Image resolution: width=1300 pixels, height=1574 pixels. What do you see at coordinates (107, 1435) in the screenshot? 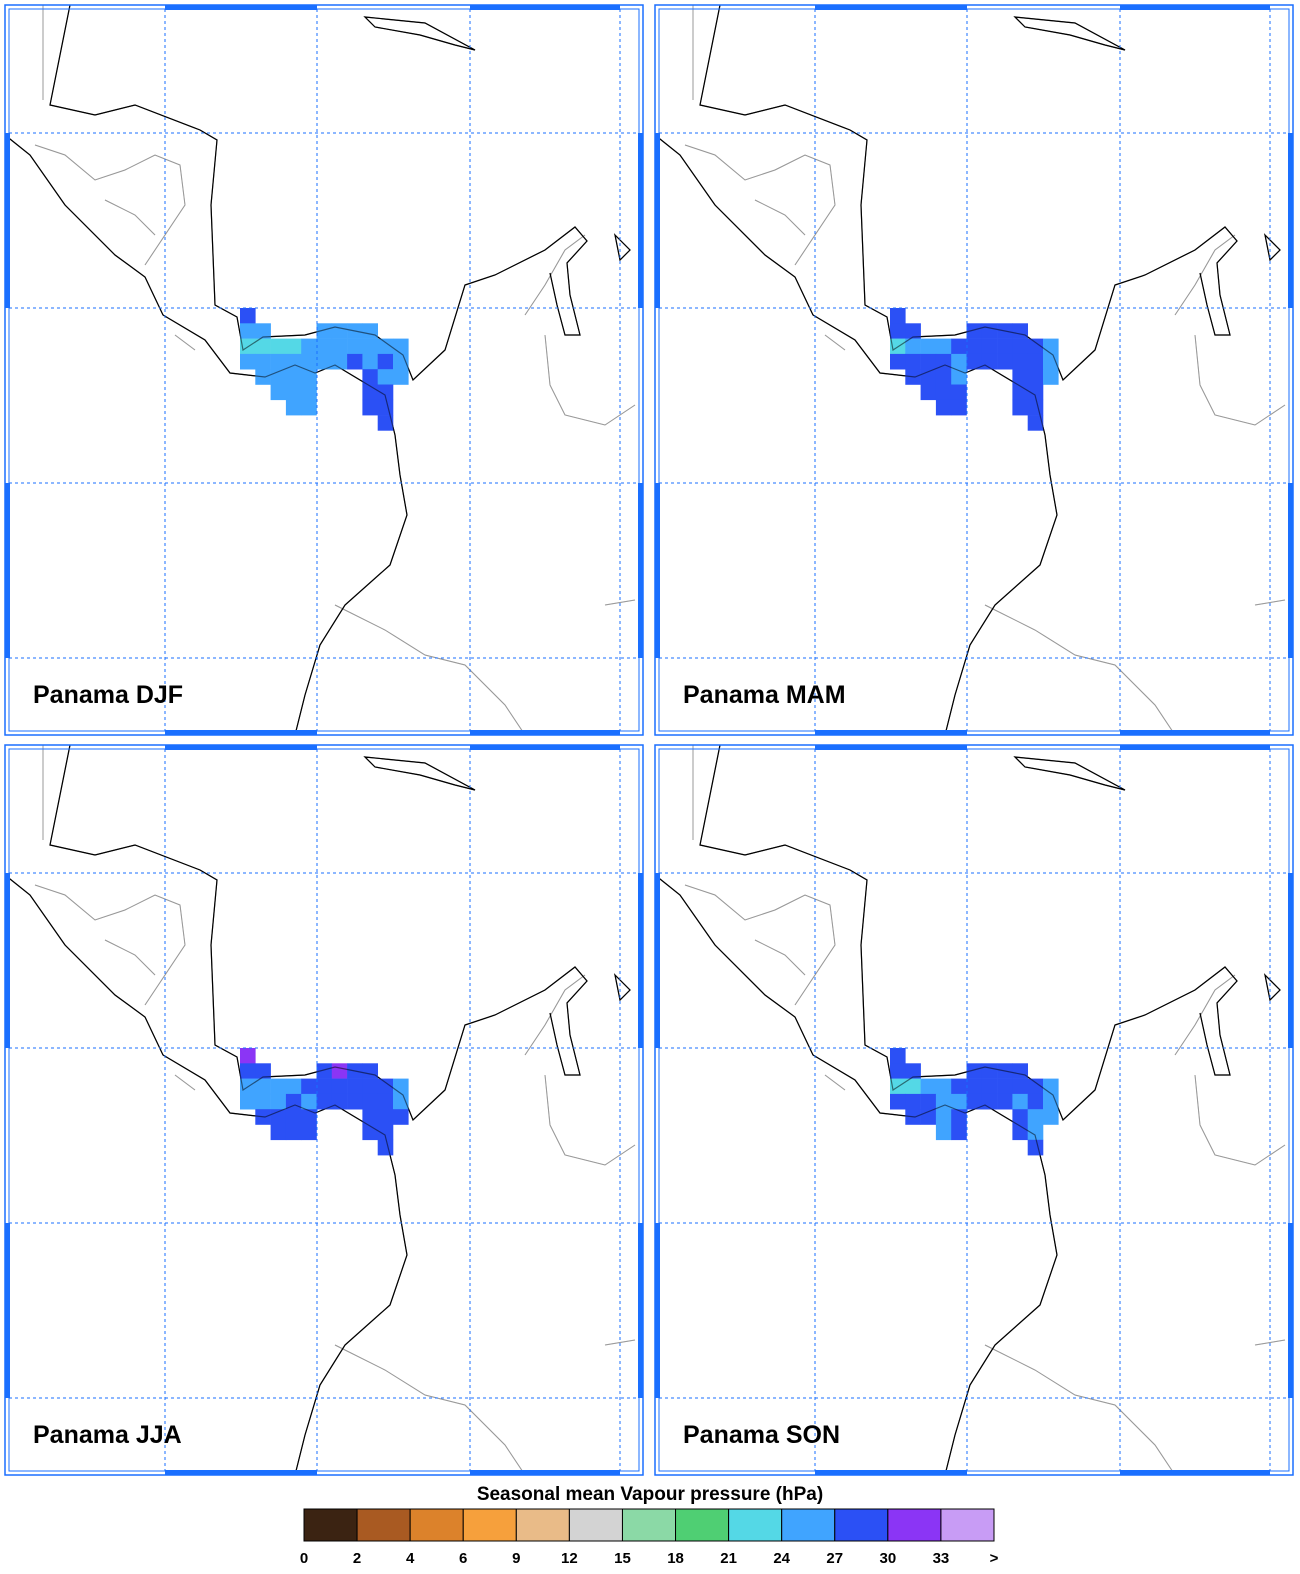
I see `panel-label: Panama JJA` at bounding box center [107, 1435].